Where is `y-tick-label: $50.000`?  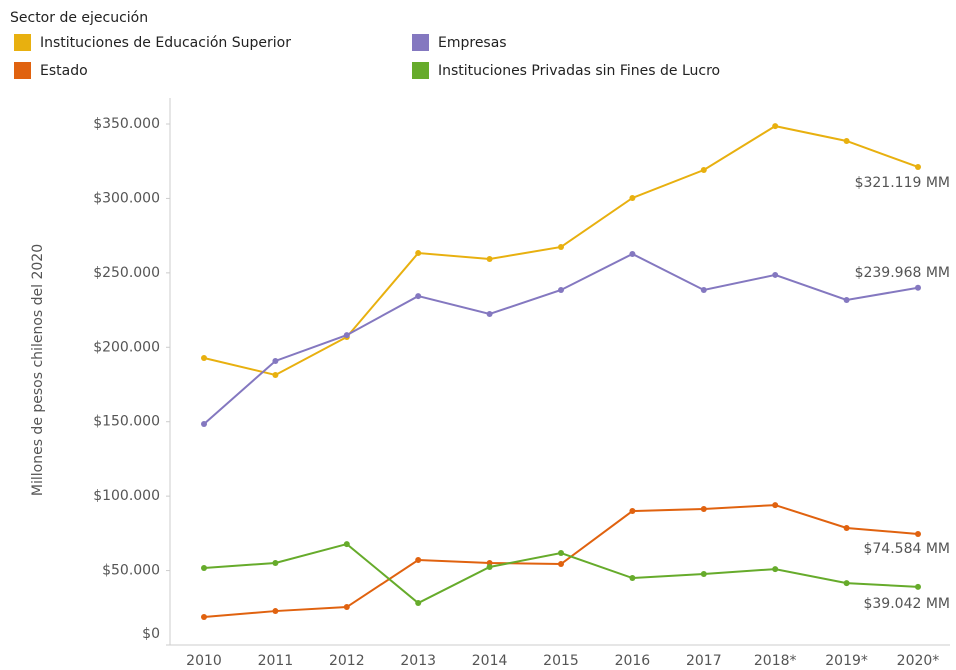 y-tick-label: $50.000 is located at coordinates (131, 571).